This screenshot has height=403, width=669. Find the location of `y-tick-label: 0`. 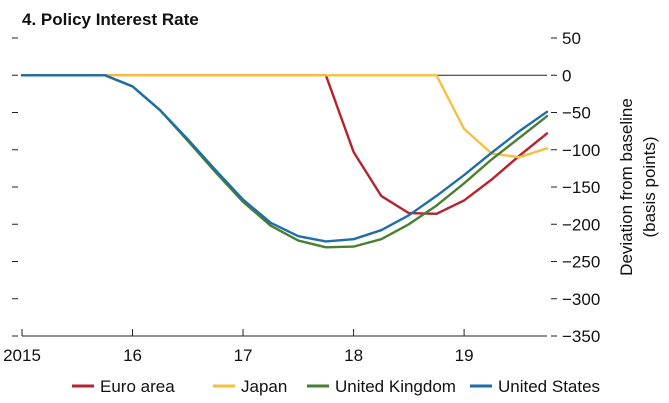

y-tick-label: 0 is located at coordinates (566, 75).